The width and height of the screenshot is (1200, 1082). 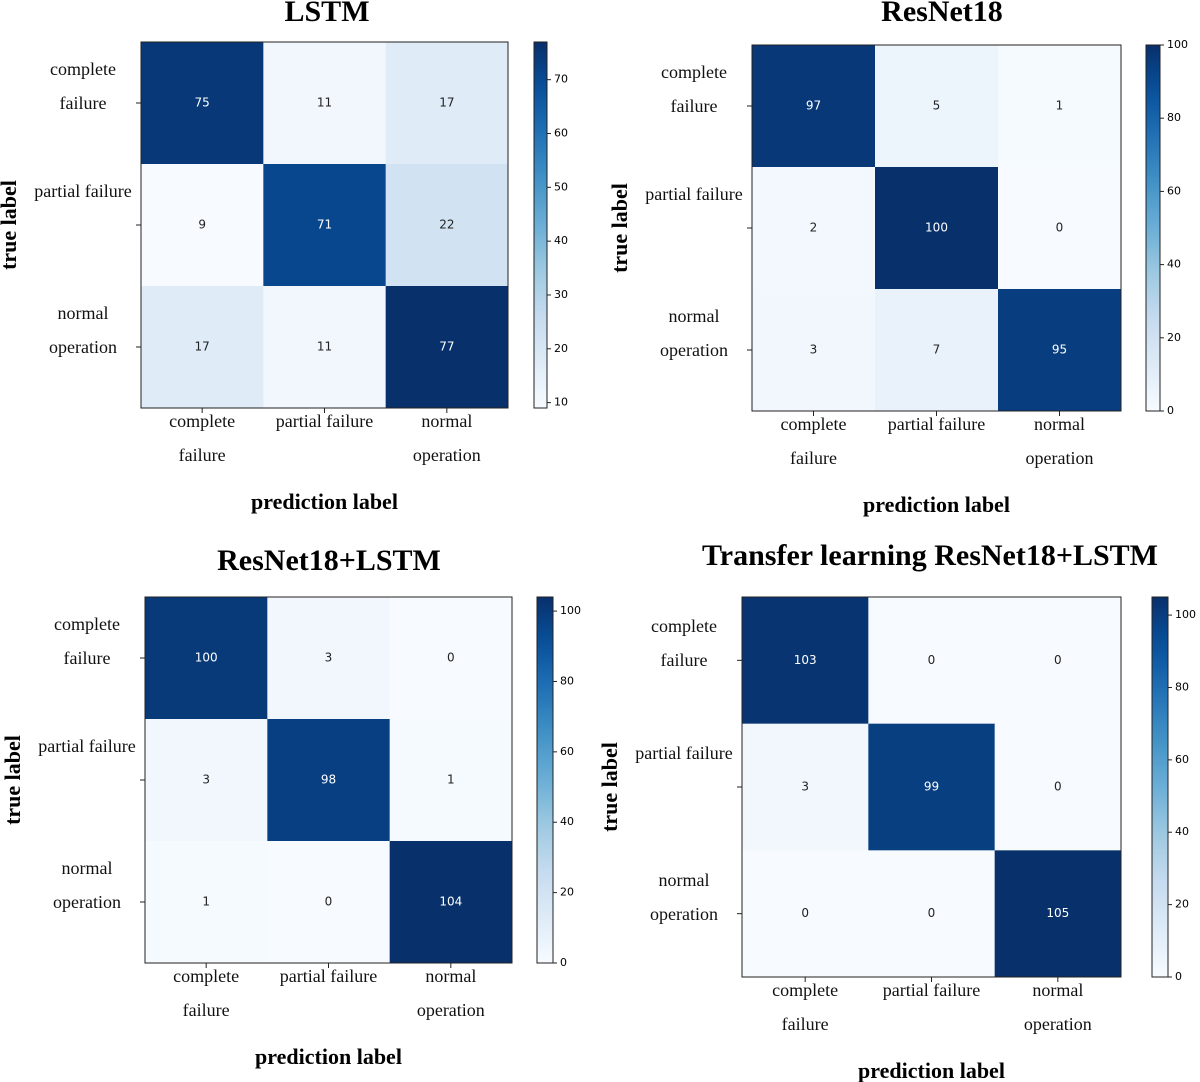 What do you see at coordinates (561, 79) in the screenshot?
I see `colorbar-tick-label: 70` at bounding box center [561, 79].